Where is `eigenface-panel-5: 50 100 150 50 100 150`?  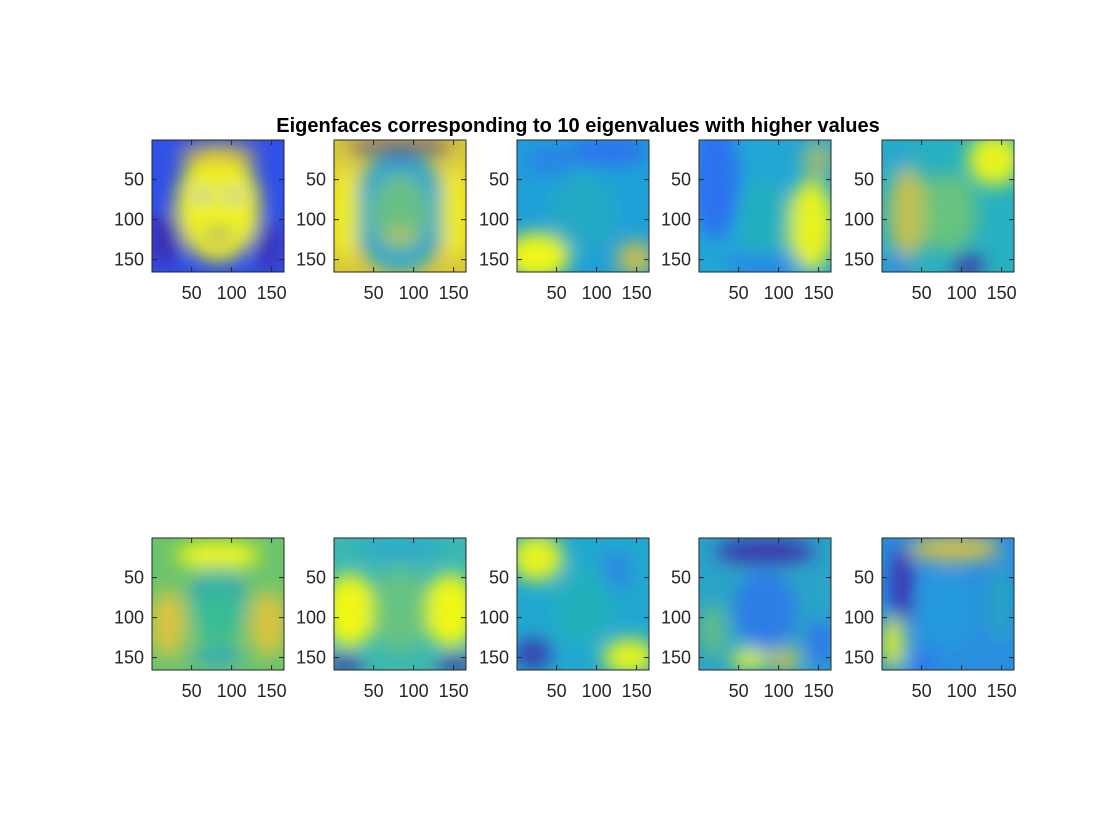 eigenface-panel-5: 50 100 150 50 100 150 is located at coordinates (930, 221).